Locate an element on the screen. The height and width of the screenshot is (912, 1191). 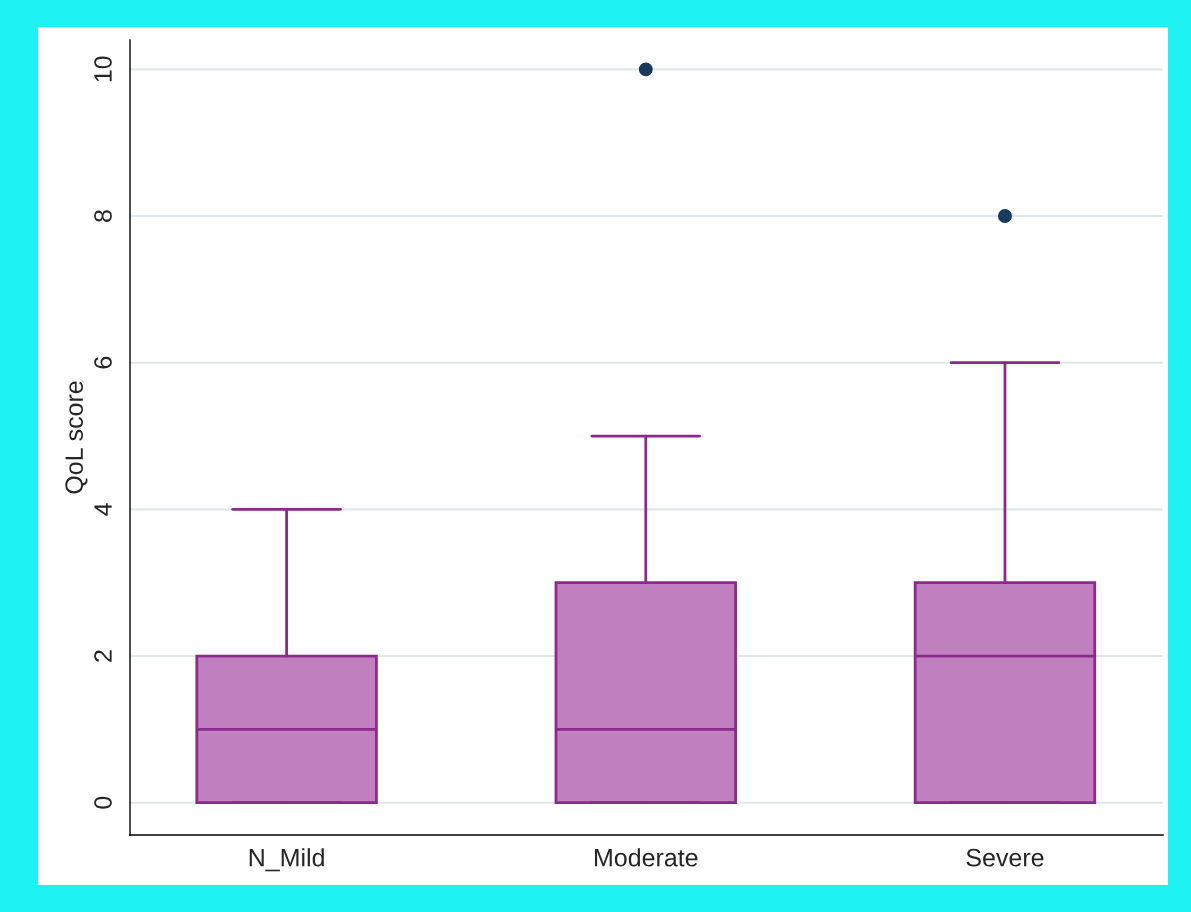
y-tick-label: 4 is located at coordinates (103, 509).